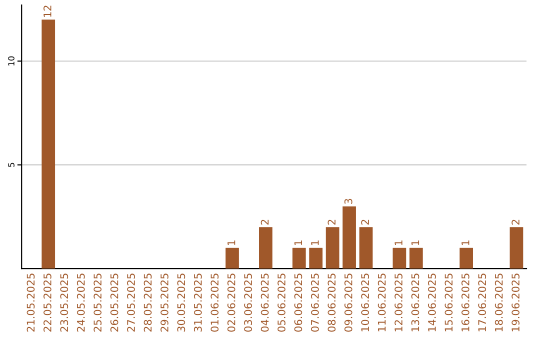 This screenshot has width=540, height=340. Describe the element at coordinates (516, 303) in the screenshot. I see `x-tick-label: 19.06.2025` at that location.